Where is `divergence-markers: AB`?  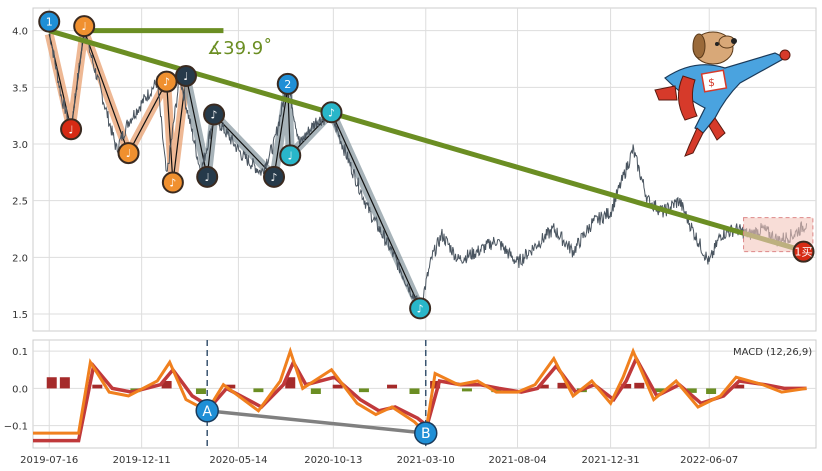 divergence-markers: AB is located at coordinates (316, 422).